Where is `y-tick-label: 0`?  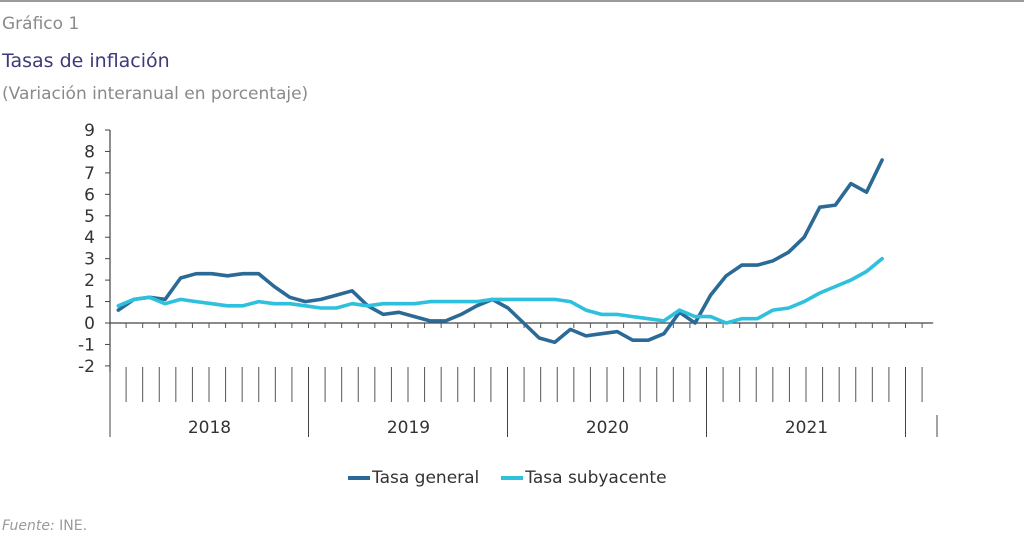
y-tick-label: 0 is located at coordinates (89, 324).